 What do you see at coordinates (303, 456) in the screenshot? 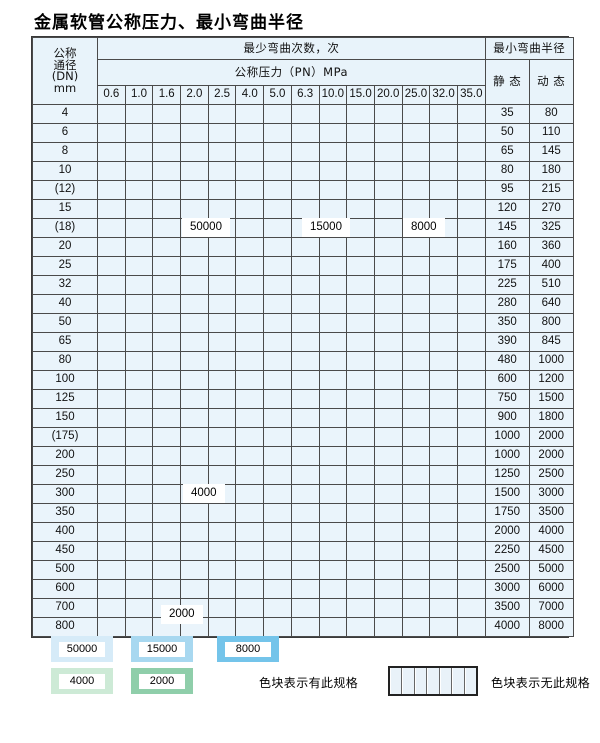
I see `table-row: 200 1000 2000` at bounding box center [303, 456].